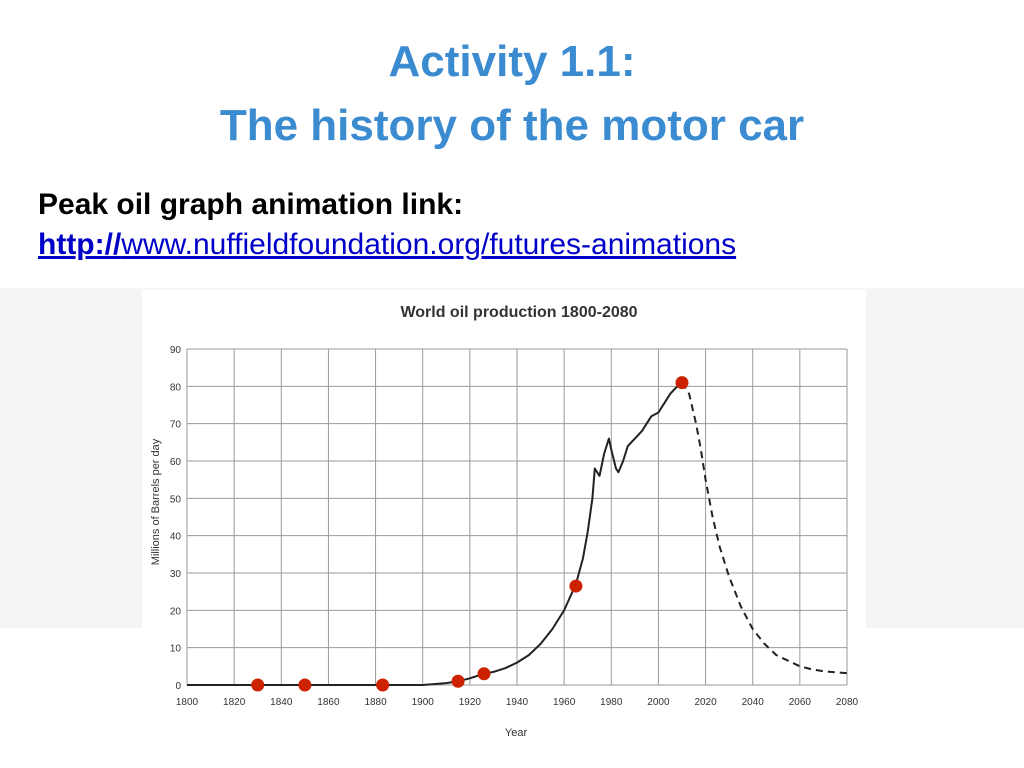 Image resolution: width=1024 pixels, height=768 pixels. I want to click on y-tick-label: 40, so click(176, 537).